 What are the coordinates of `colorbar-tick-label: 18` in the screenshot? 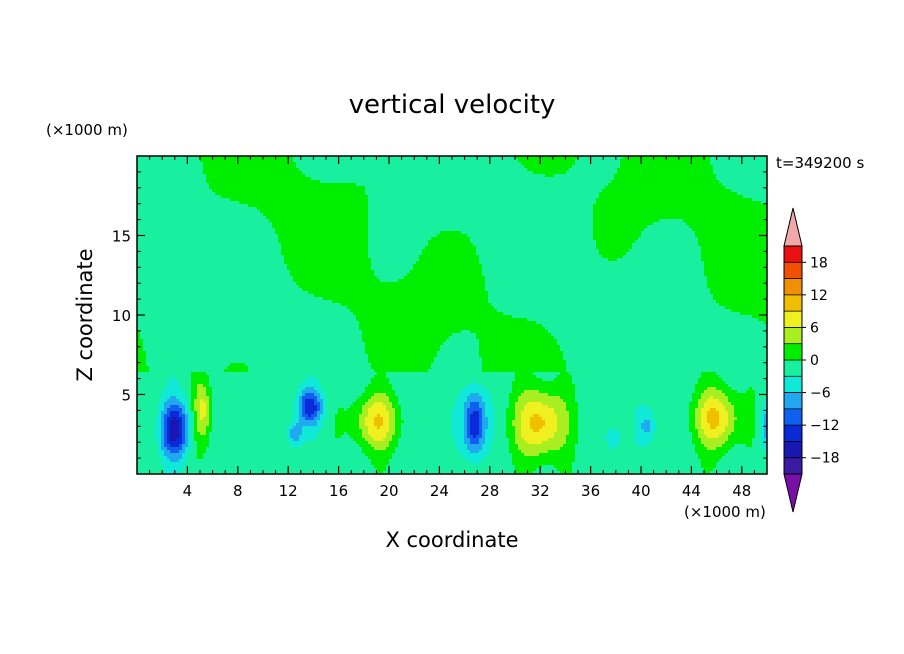 It's located at (819, 263).